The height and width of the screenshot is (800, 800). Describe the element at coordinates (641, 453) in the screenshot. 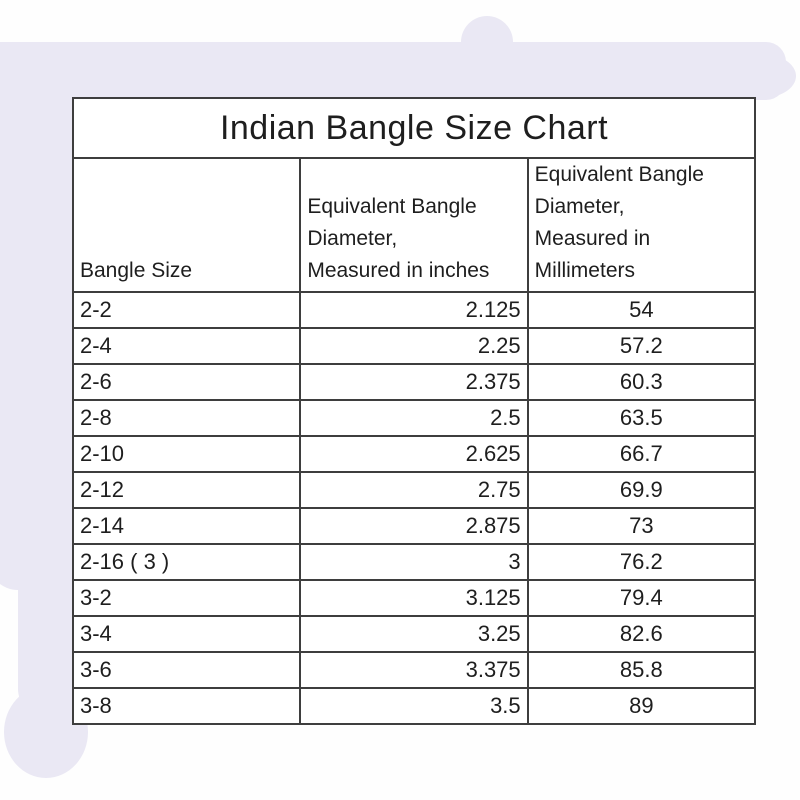

I see `millimeters-cell: 66.7` at that location.